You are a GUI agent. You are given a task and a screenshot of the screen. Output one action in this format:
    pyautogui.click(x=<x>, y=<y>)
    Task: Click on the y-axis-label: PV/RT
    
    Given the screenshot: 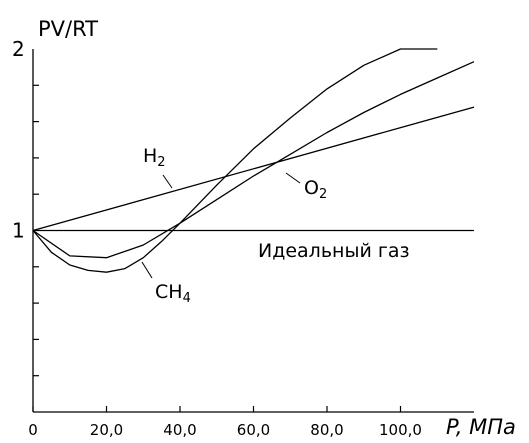 What is the action you would take?
    pyautogui.click(x=68, y=29)
    